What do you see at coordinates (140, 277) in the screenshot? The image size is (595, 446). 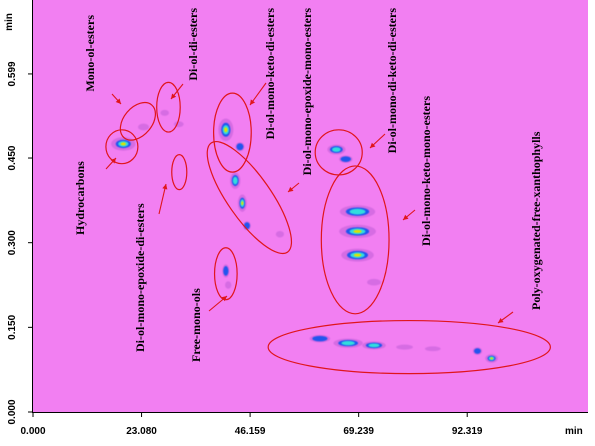 I see `compound-class-label: Di-ol-mono-epoxide-di-esters` at bounding box center [140, 277].